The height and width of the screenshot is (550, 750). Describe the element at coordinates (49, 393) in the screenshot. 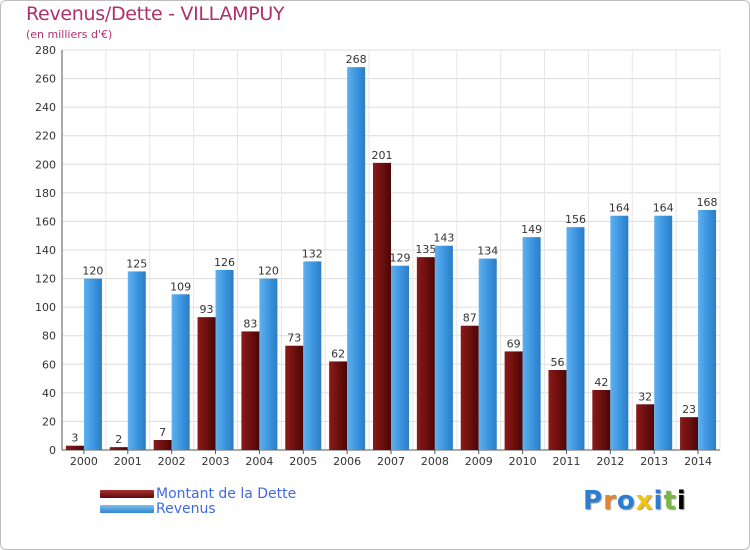

I see `y-tick-label: 40` at that location.